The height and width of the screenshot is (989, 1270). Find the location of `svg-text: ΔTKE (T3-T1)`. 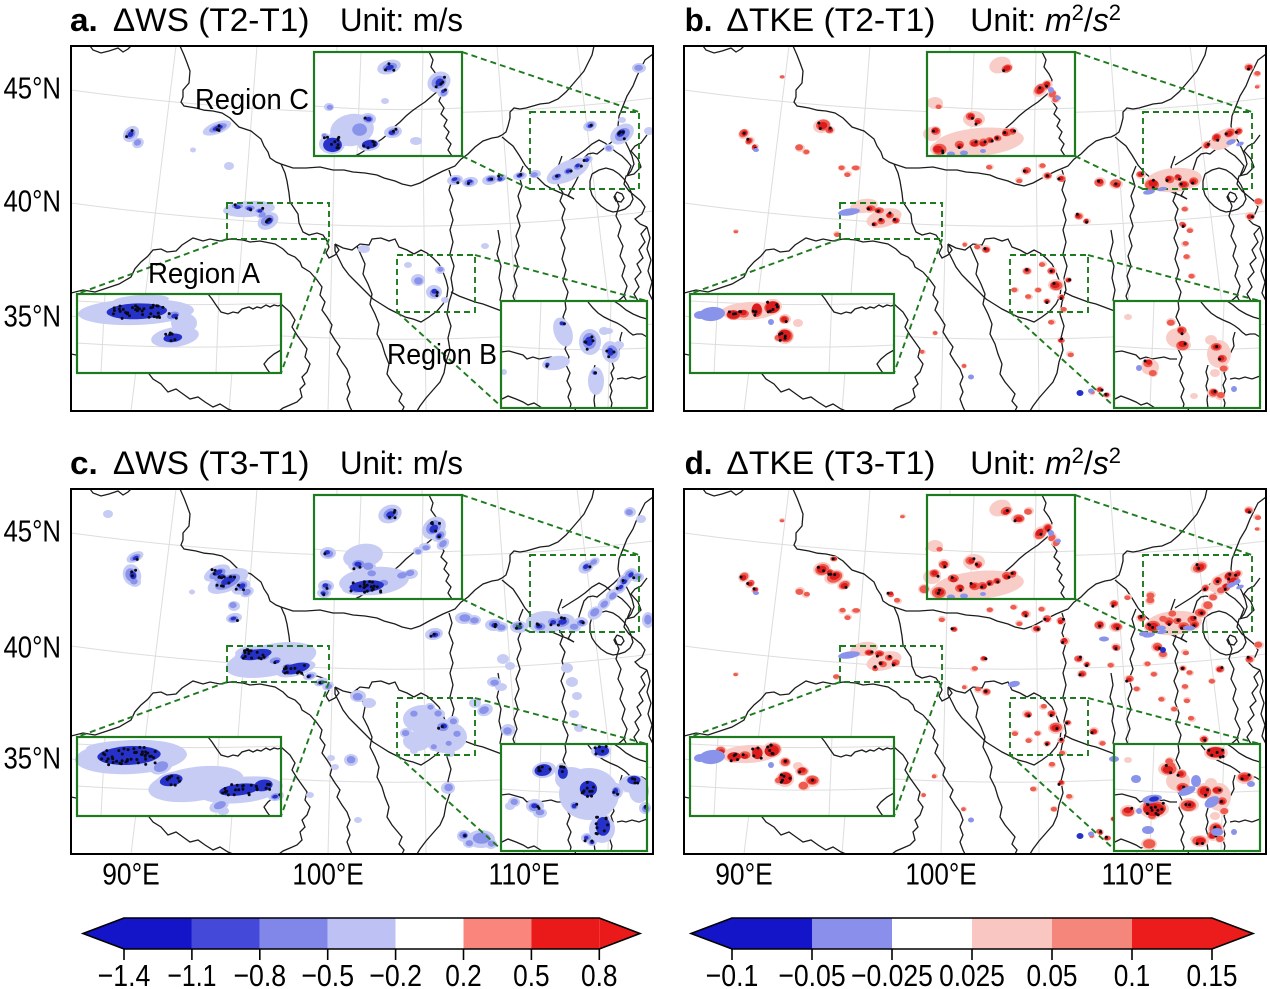

svg-text: ΔTKE (T3-T1) is located at coordinates (830, 463).